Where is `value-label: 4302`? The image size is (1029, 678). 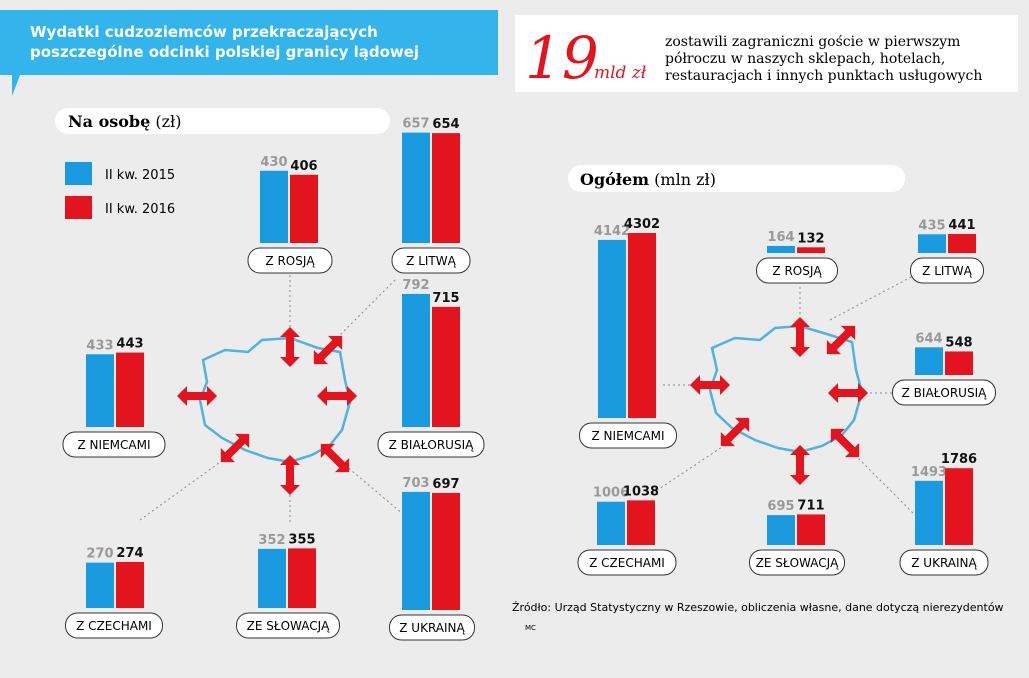 value-label: 4302 is located at coordinates (642, 224).